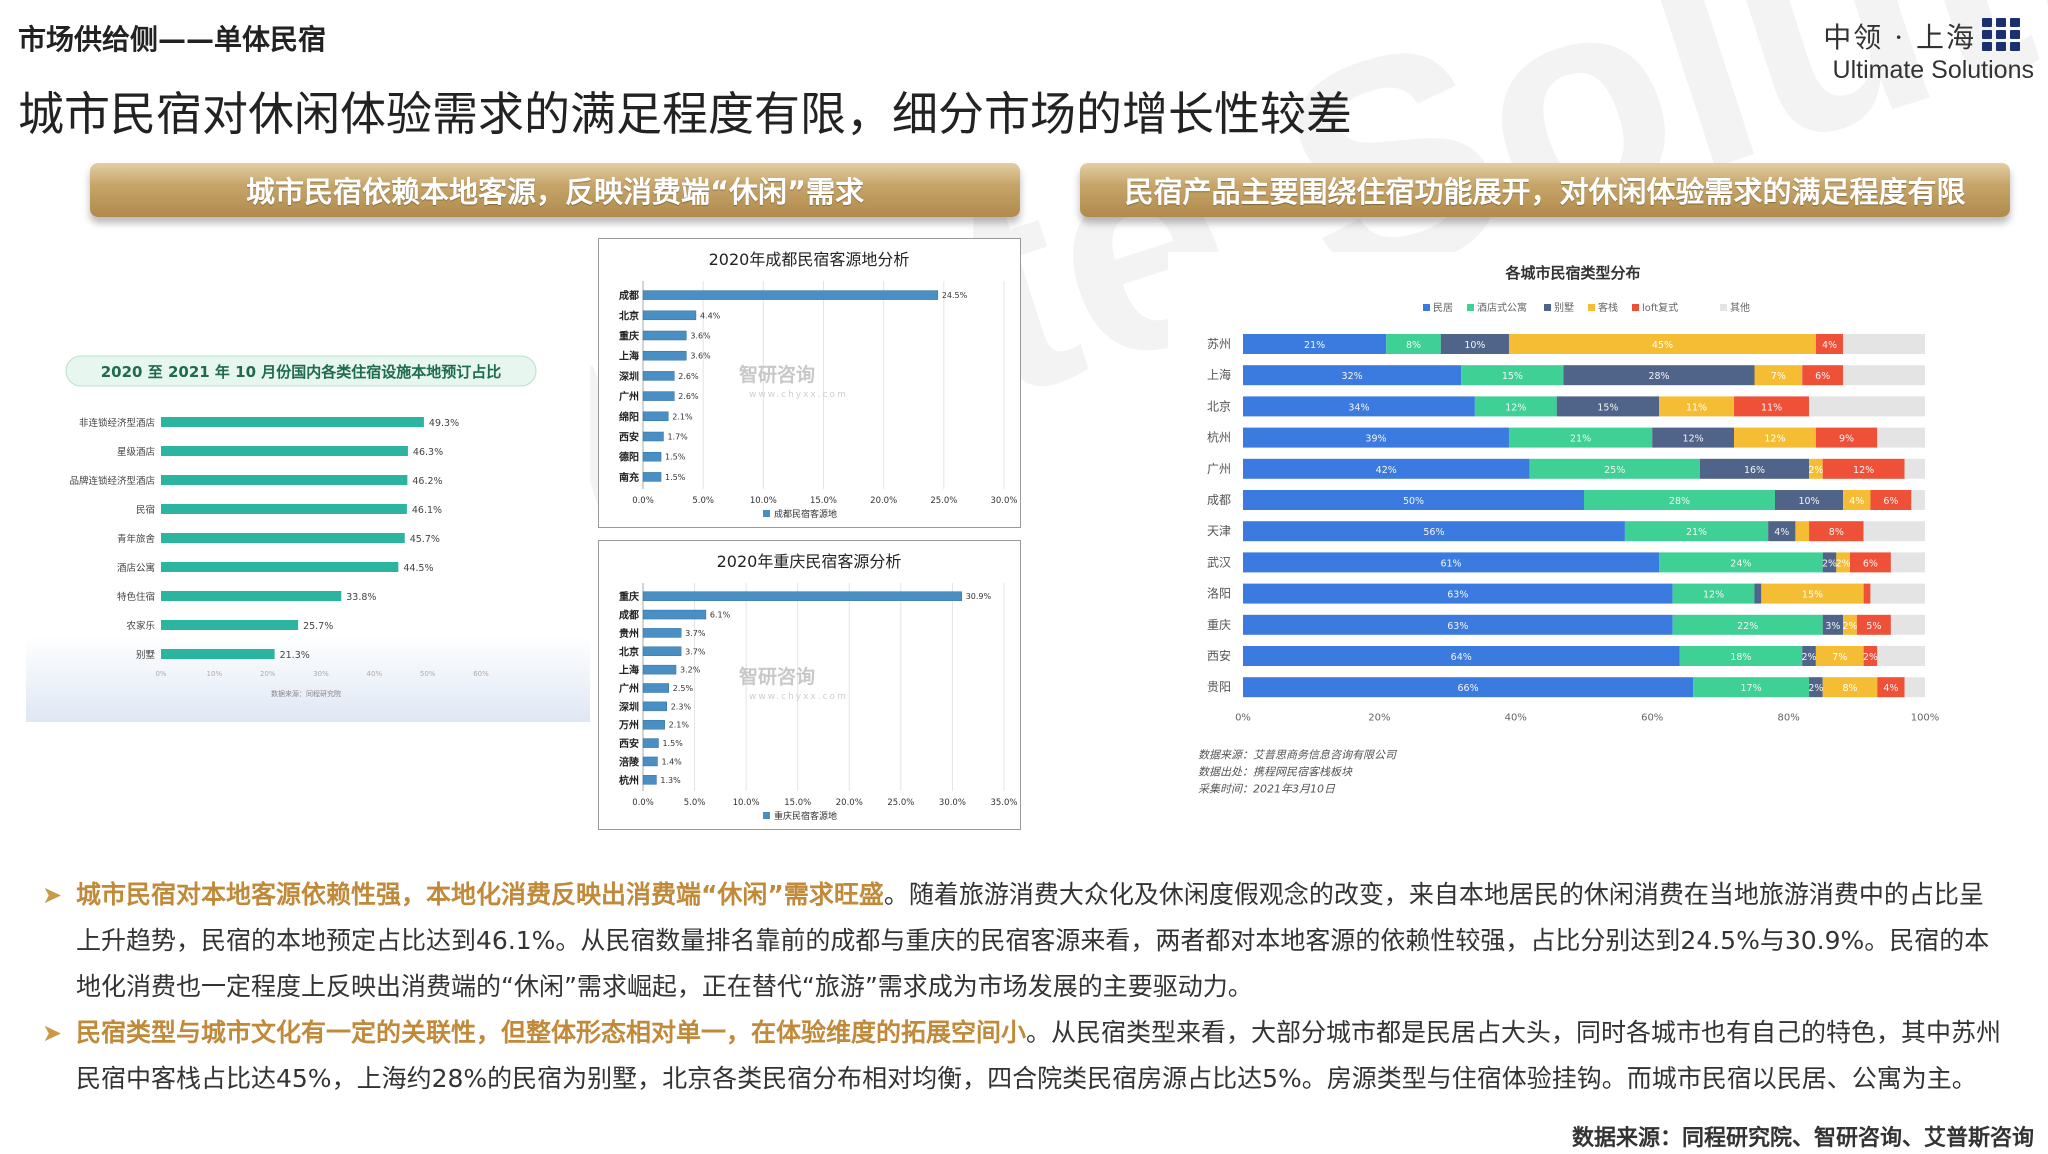 The image size is (2048, 1154). Describe the element at coordinates (1502, 307) in the screenshot. I see `legend-label: 酒店式公寓` at that location.